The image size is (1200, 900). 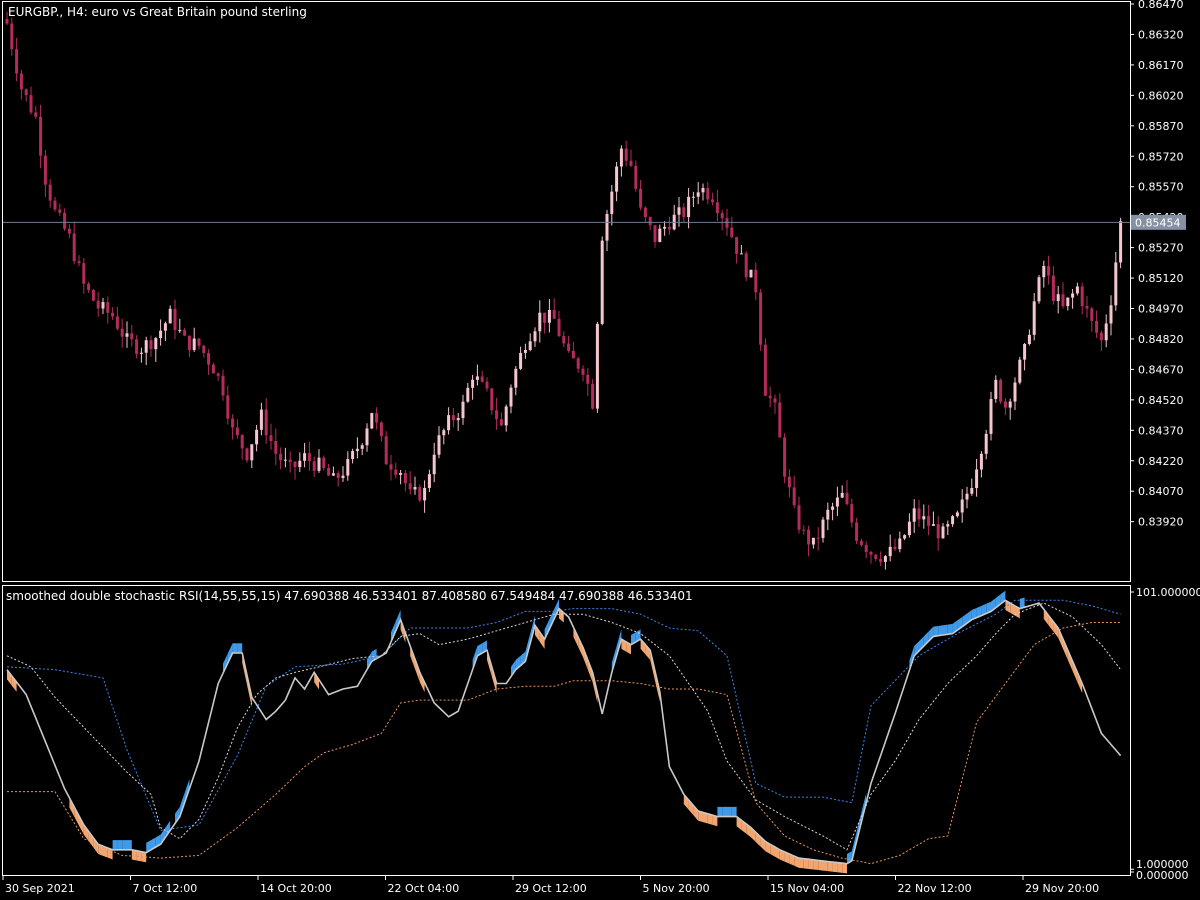 I want to click on price-tick-label: 0.84670, so click(x=1161, y=369).